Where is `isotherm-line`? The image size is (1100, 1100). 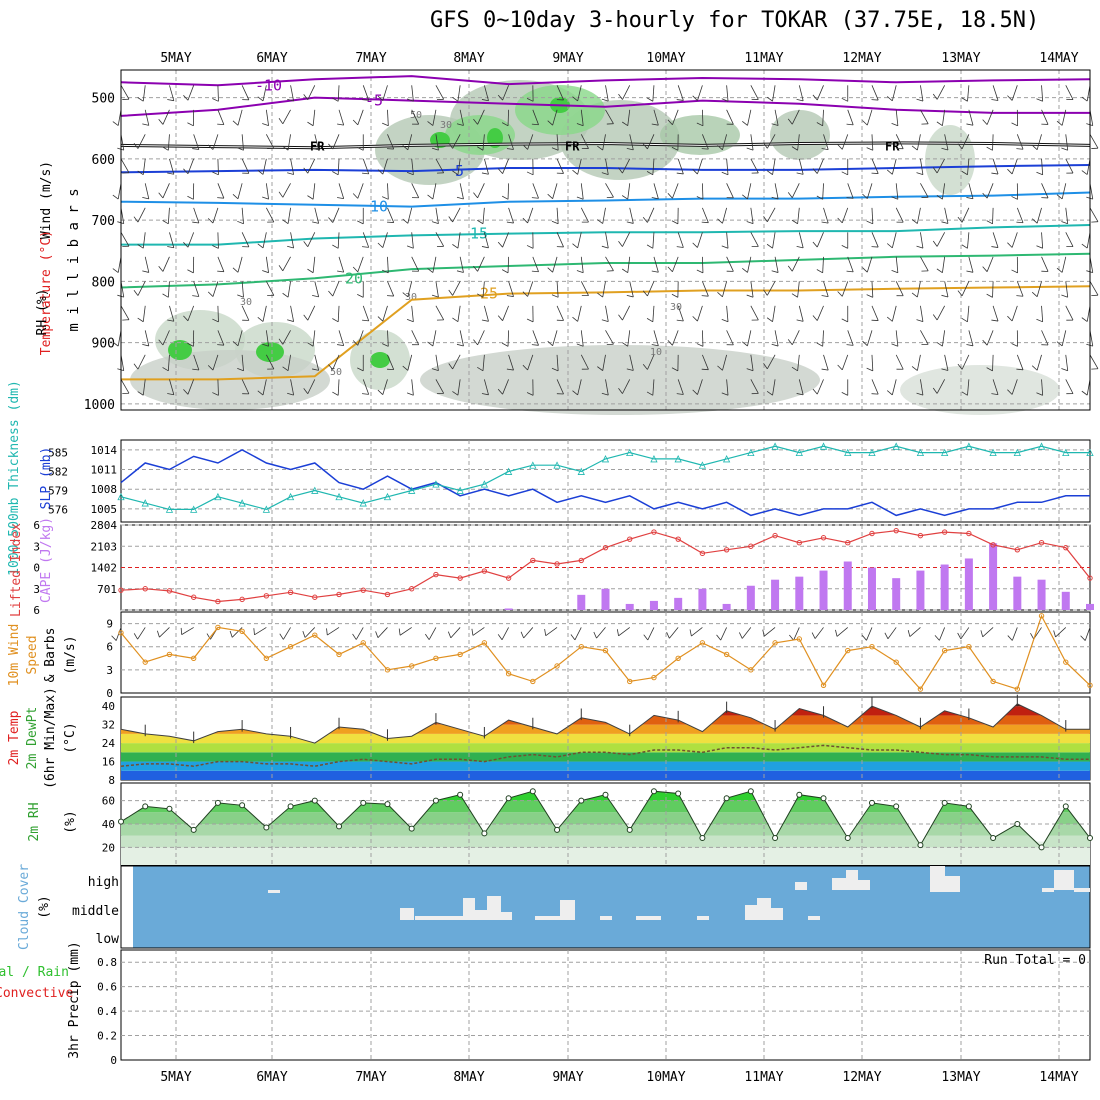
isotherm-line is located at coordinates (605, 199).